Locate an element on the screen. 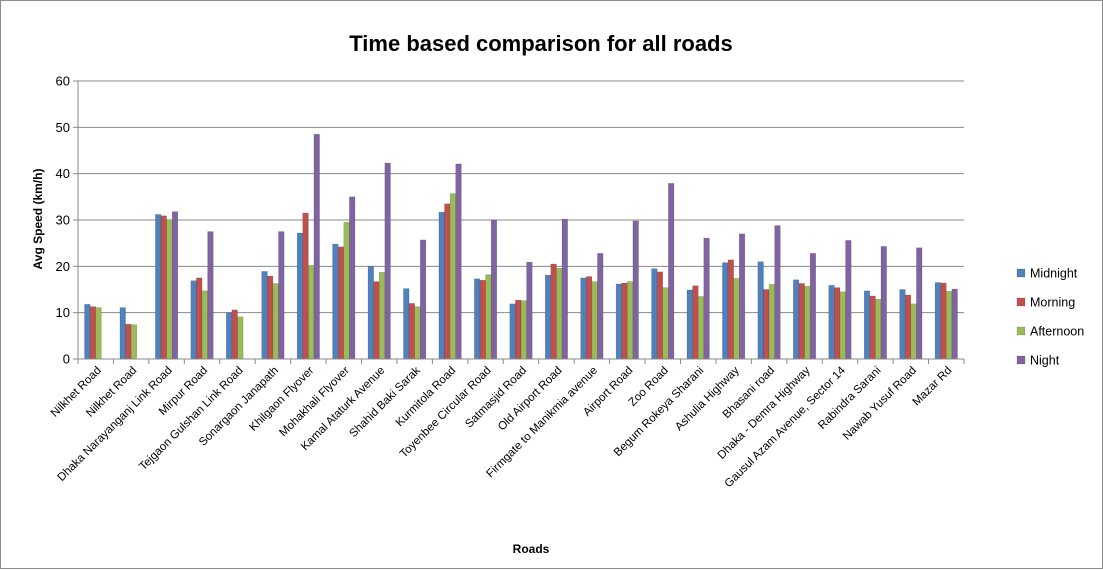 The image size is (1103, 570). legend-label-afternoon: Afternoon is located at coordinates (1057, 332).